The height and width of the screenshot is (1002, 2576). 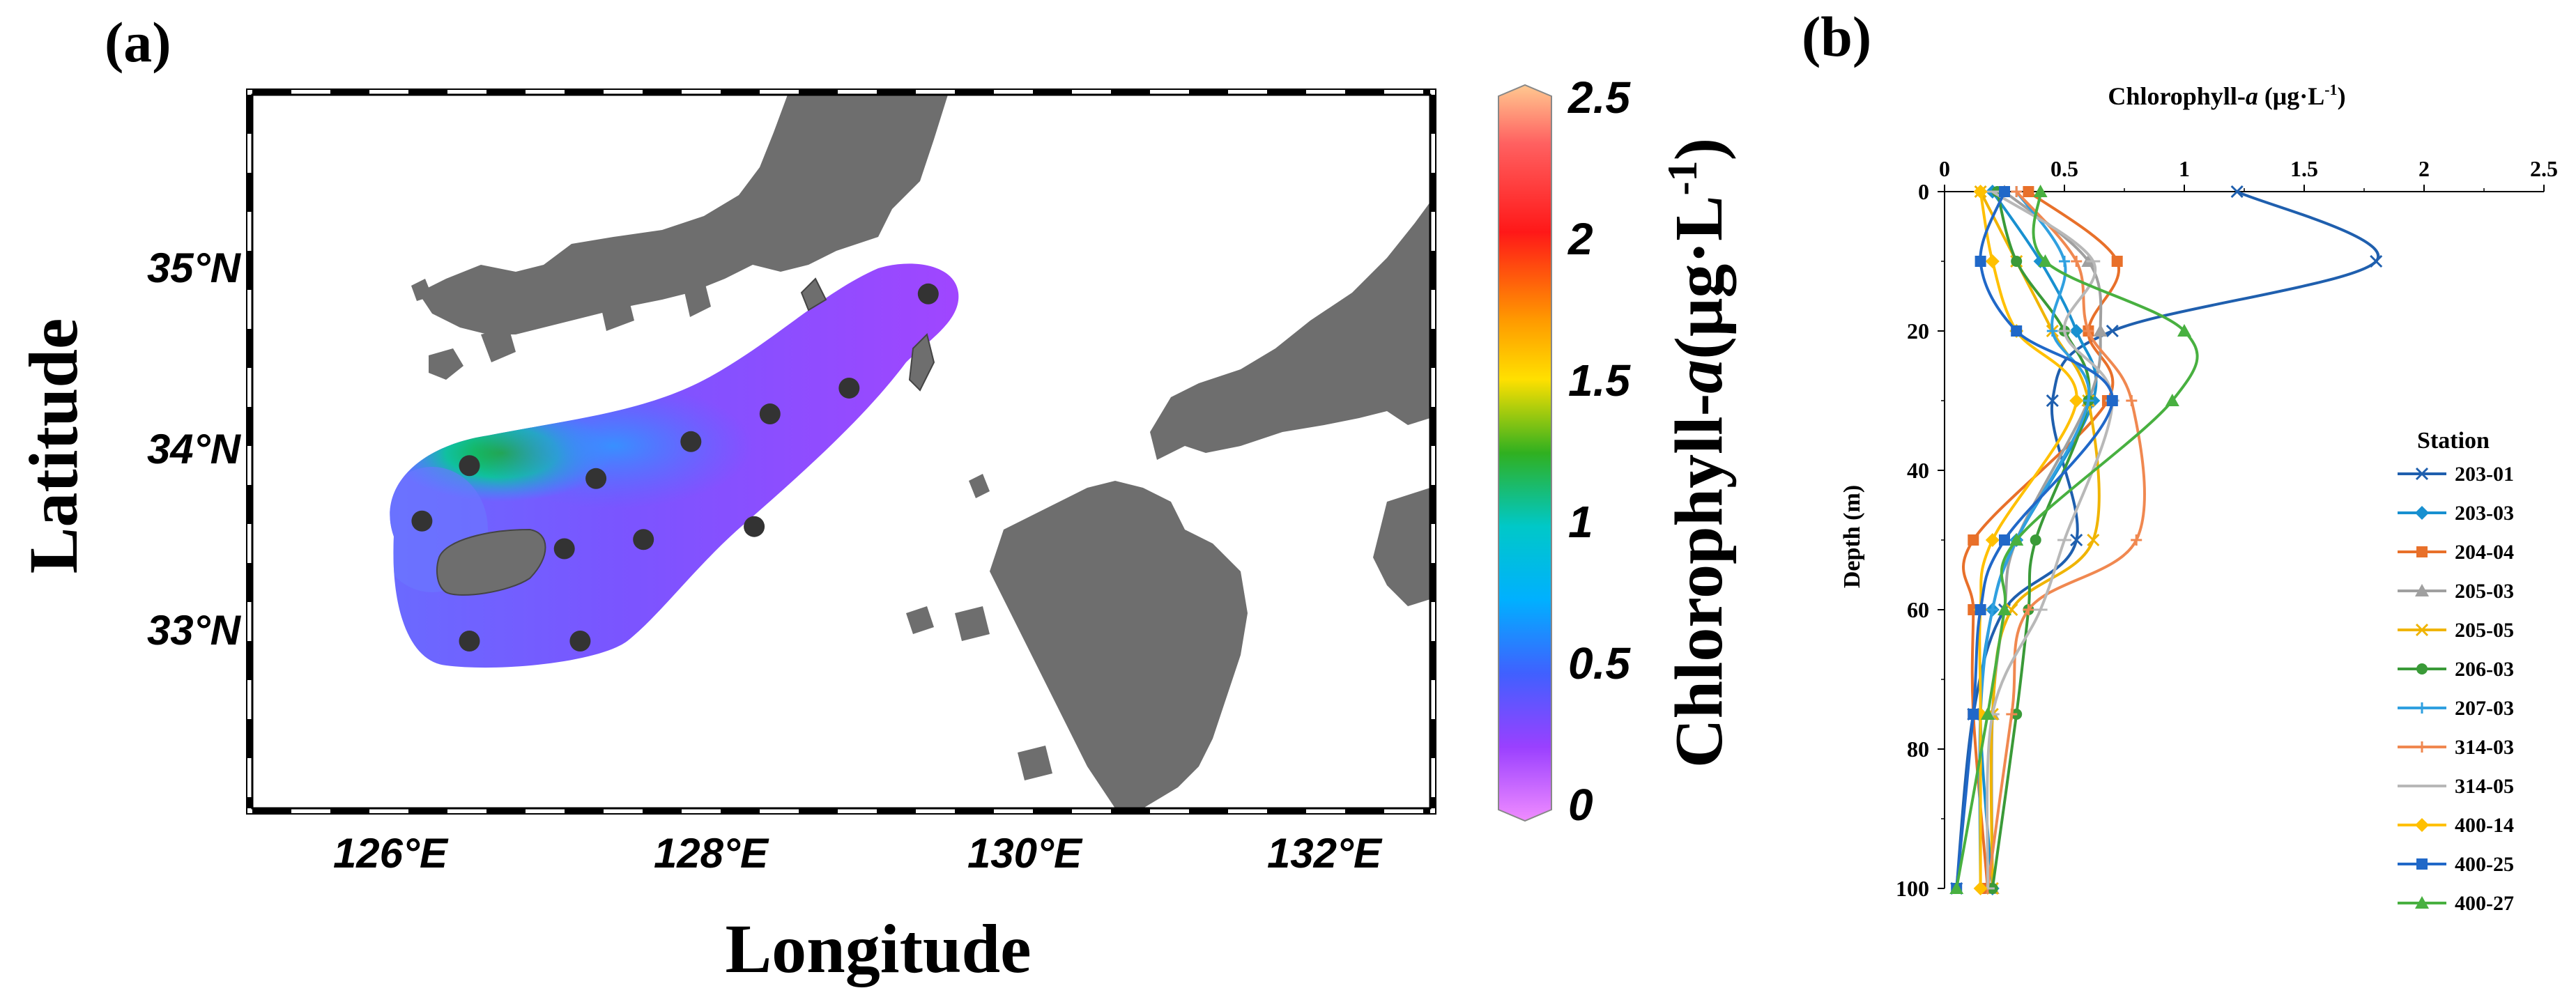 What do you see at coordinates (1699, 581) in the screenshot?
I see `cbar-title-main: Chlorophyll-` at bounding box center [1699, 581].